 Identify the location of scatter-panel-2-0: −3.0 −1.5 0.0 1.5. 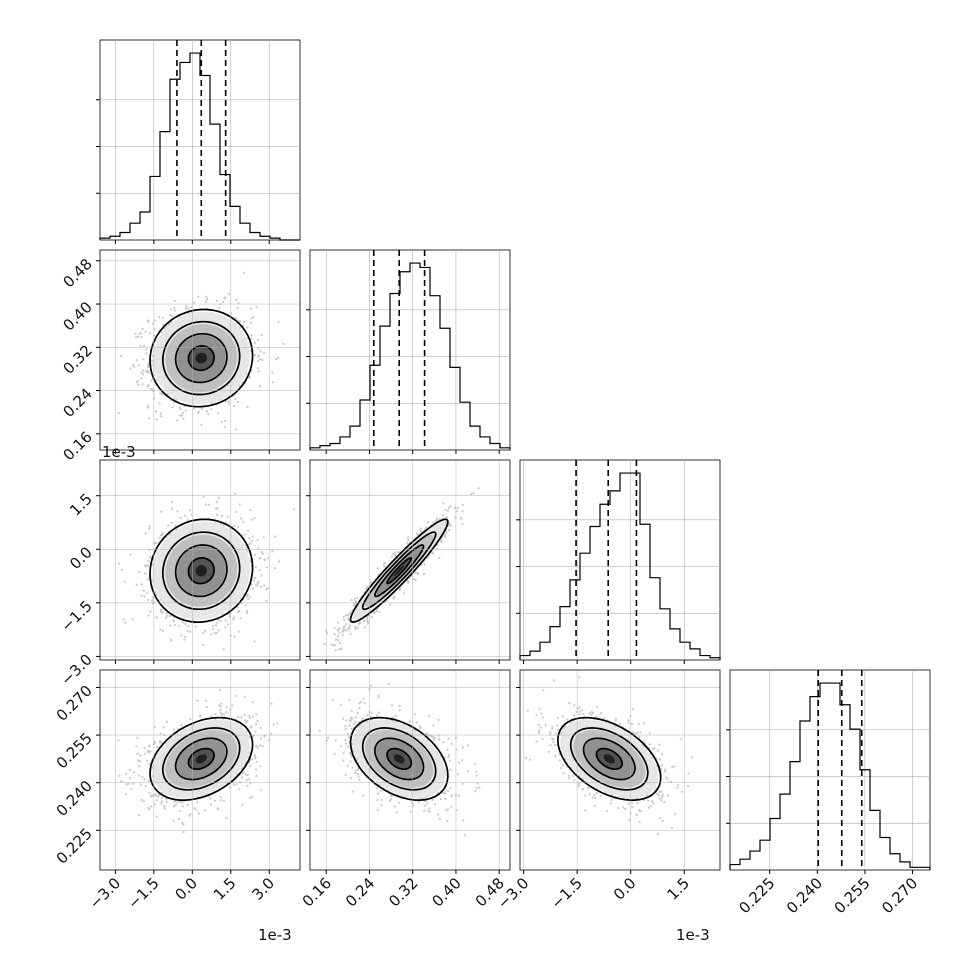
(179, 574).